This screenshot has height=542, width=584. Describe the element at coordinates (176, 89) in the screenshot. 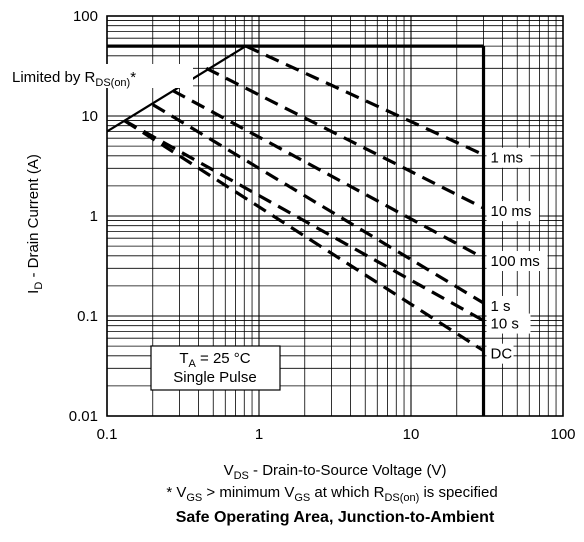

I see `rds-limit-line` at that location.